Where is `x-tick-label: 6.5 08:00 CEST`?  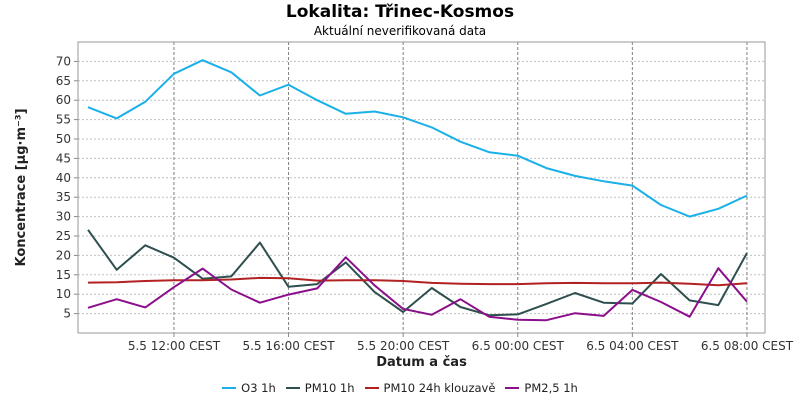
x-tick-label: 6.5 08:00 CEST is located at coordinates (747, 346).